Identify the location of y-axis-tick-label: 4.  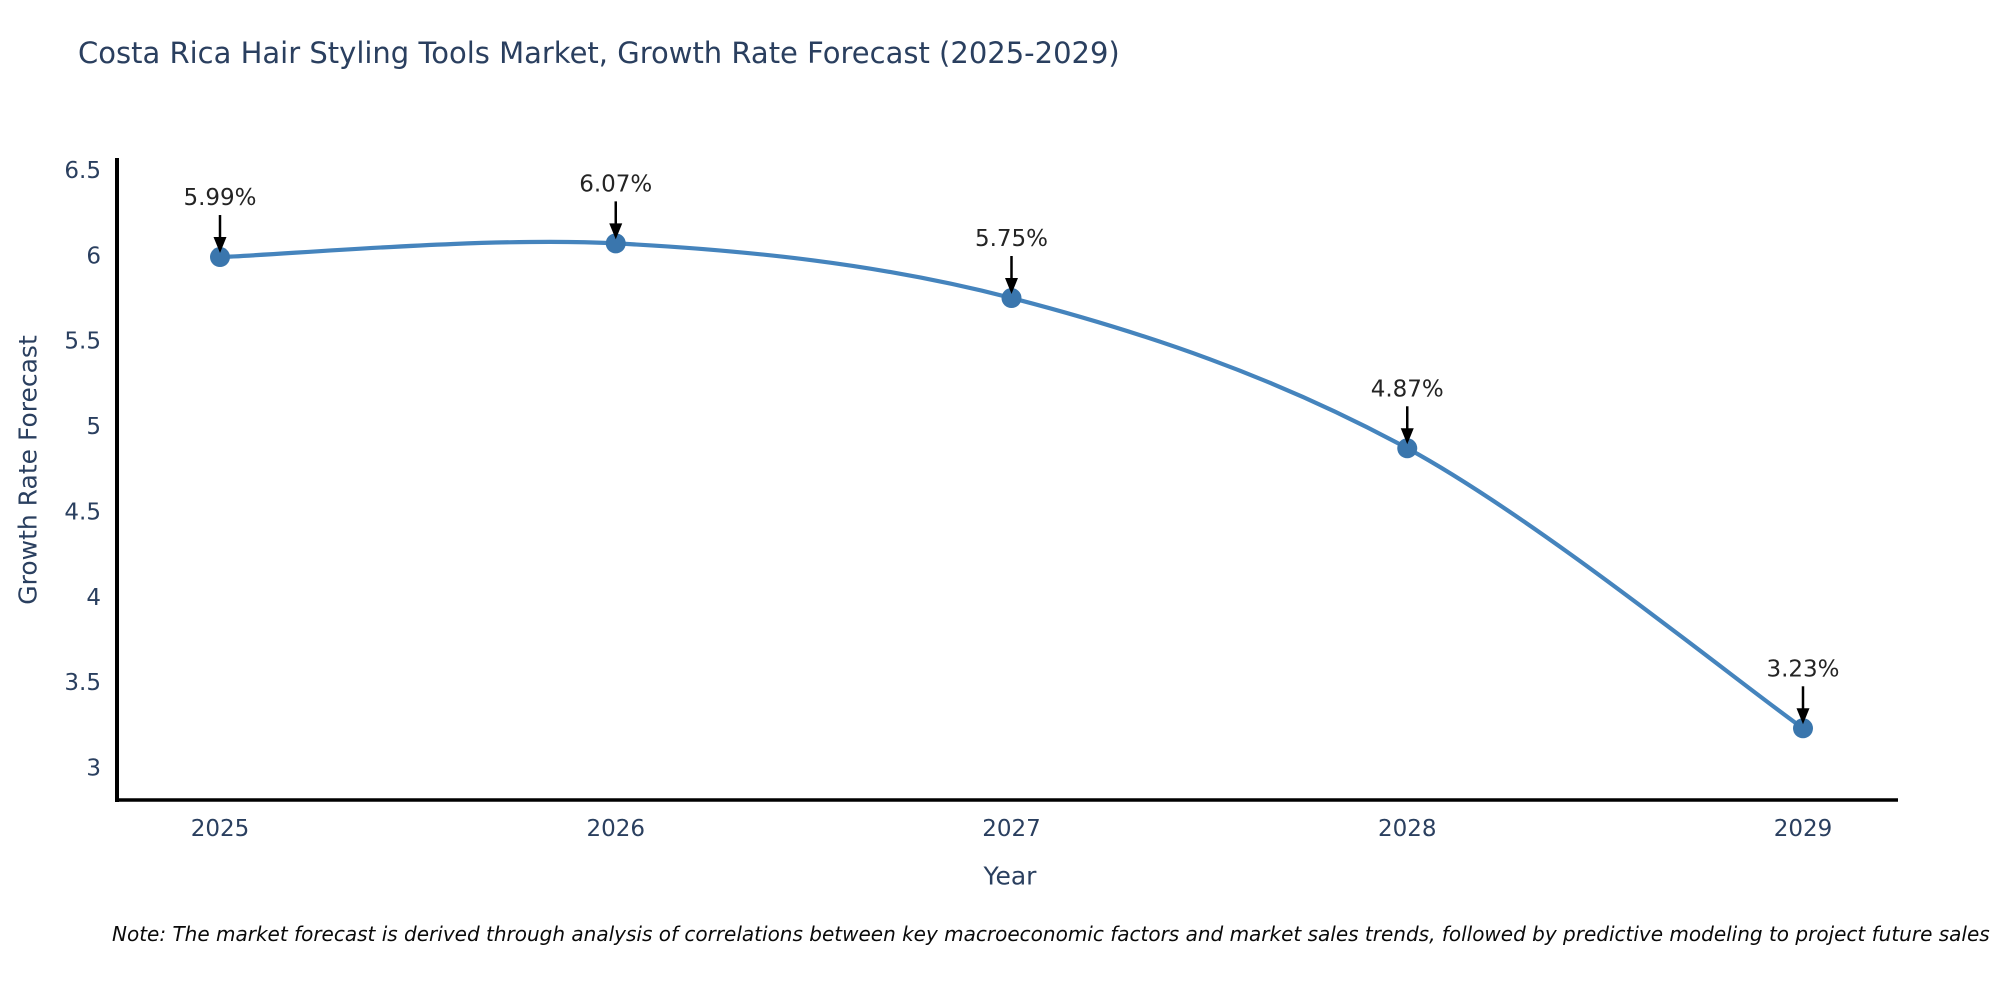
(93, 598).